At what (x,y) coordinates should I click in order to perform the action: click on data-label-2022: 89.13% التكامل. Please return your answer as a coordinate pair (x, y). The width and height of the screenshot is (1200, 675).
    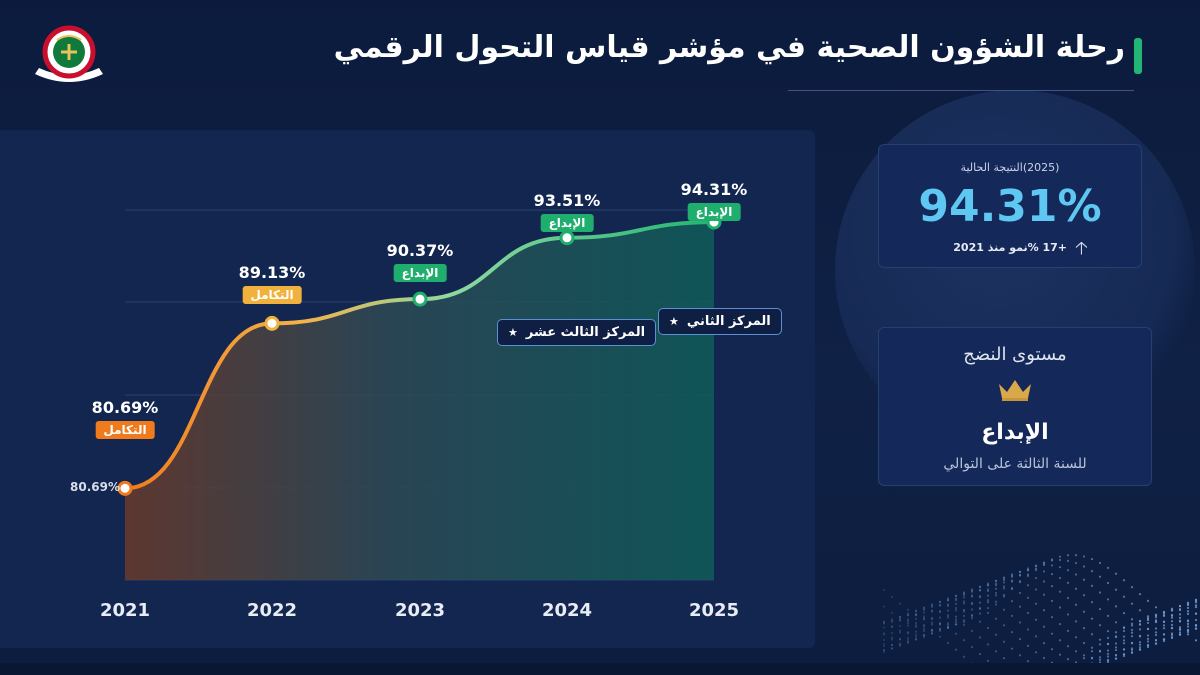
    Looking at the image, I should click on (272, 283).